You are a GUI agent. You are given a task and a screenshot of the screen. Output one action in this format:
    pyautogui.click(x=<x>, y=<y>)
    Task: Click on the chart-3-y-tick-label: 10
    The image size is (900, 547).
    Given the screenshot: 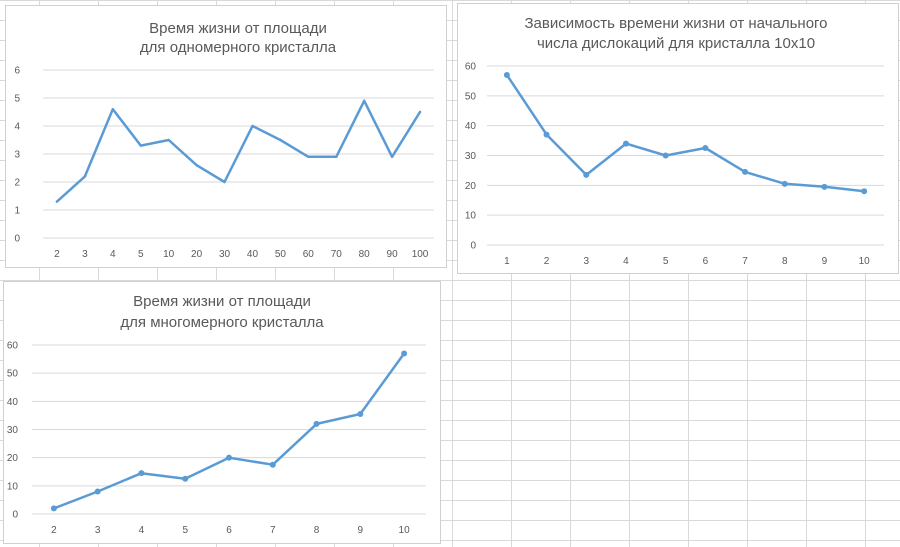 What is the action you would take?
    pyautogui.click(x=13, y=486)
    